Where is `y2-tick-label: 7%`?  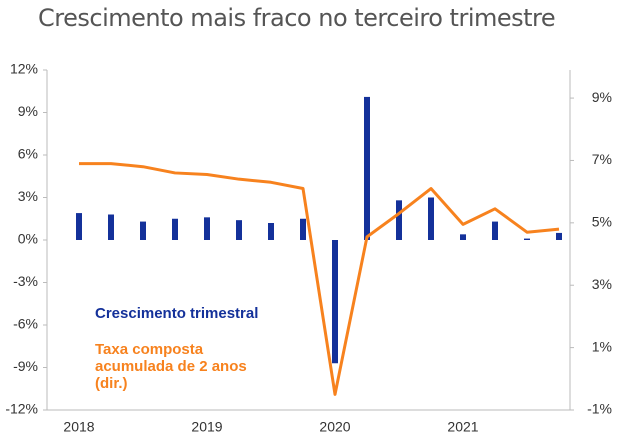
y2-tick-label: 7% is located at coordinates (602, 159).